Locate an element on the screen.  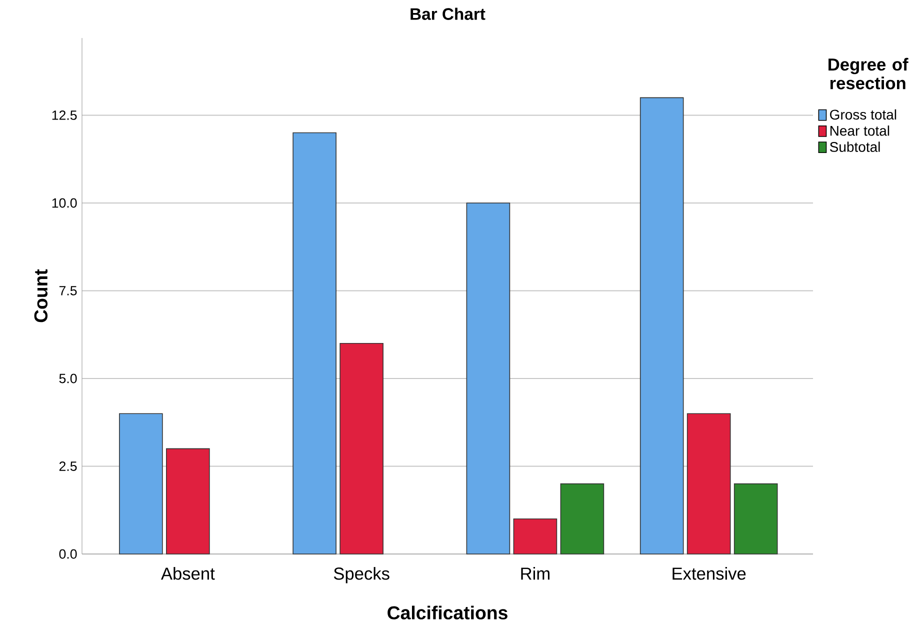
legend-title: Degree of resection is located at coordinates (868, 74).